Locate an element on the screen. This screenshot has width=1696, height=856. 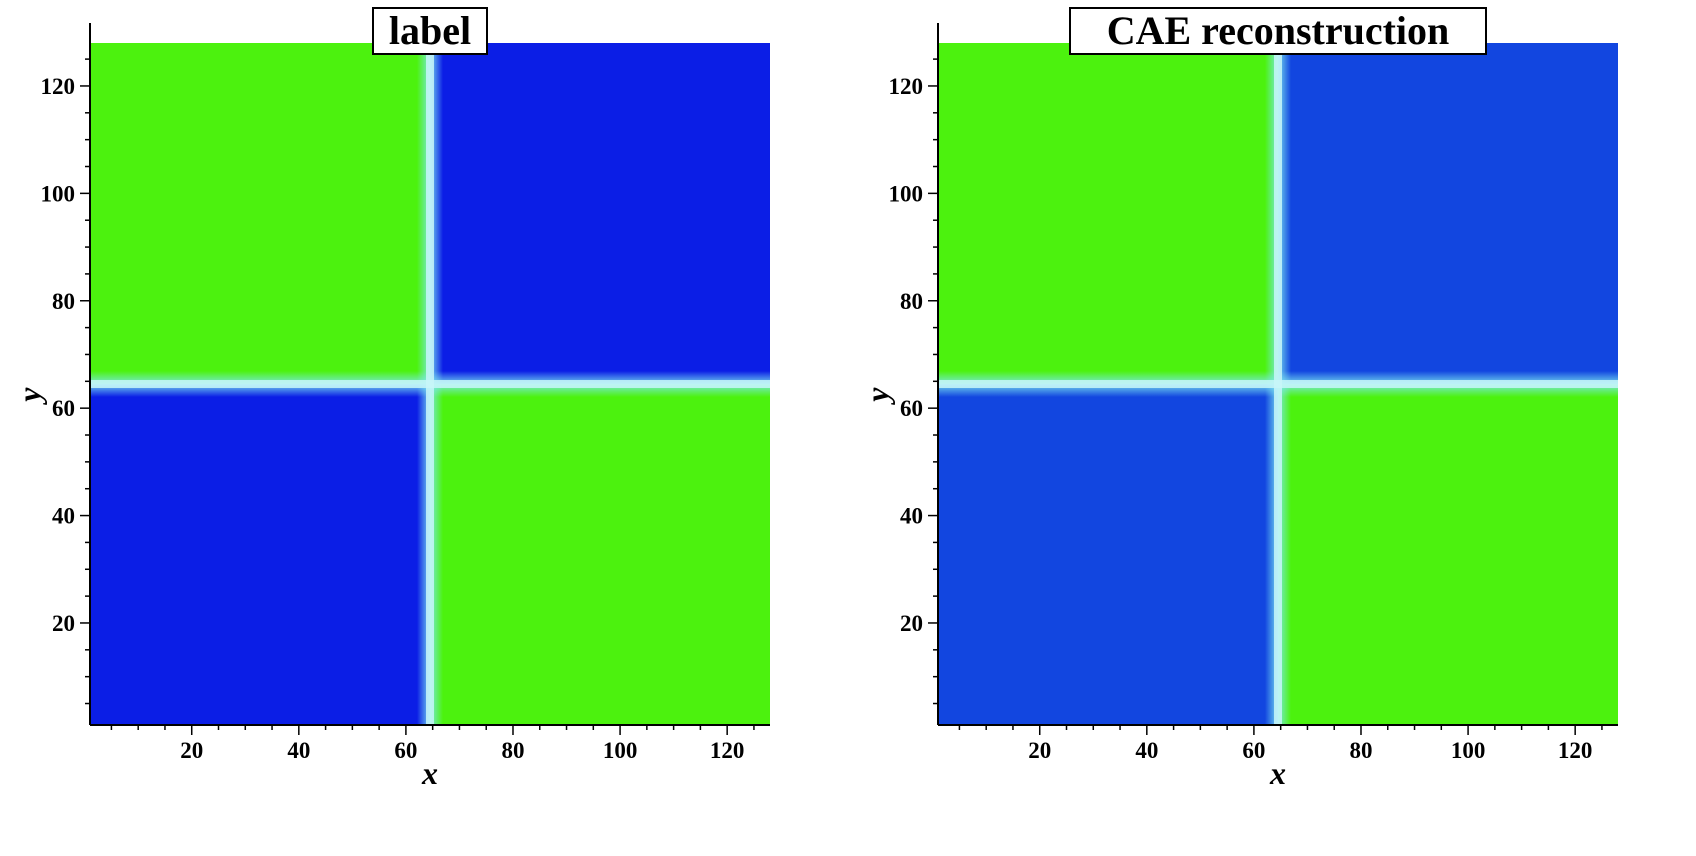
chart-title: CAE reconstruction is located at coordinates (1278, 30).